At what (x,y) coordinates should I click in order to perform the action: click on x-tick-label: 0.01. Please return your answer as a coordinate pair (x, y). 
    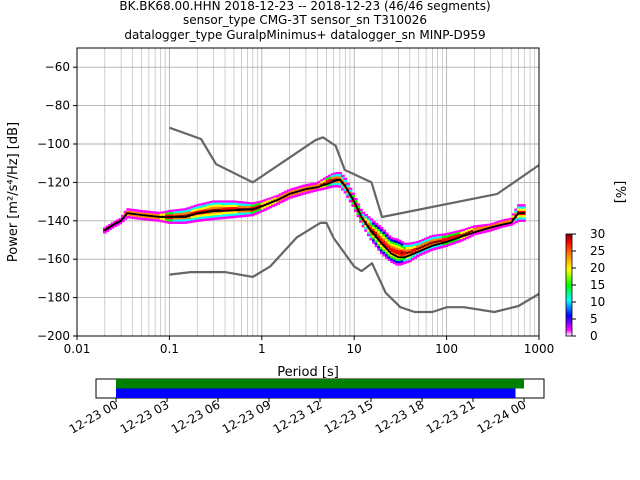
    Looking at the image, I should click on (77, 349).